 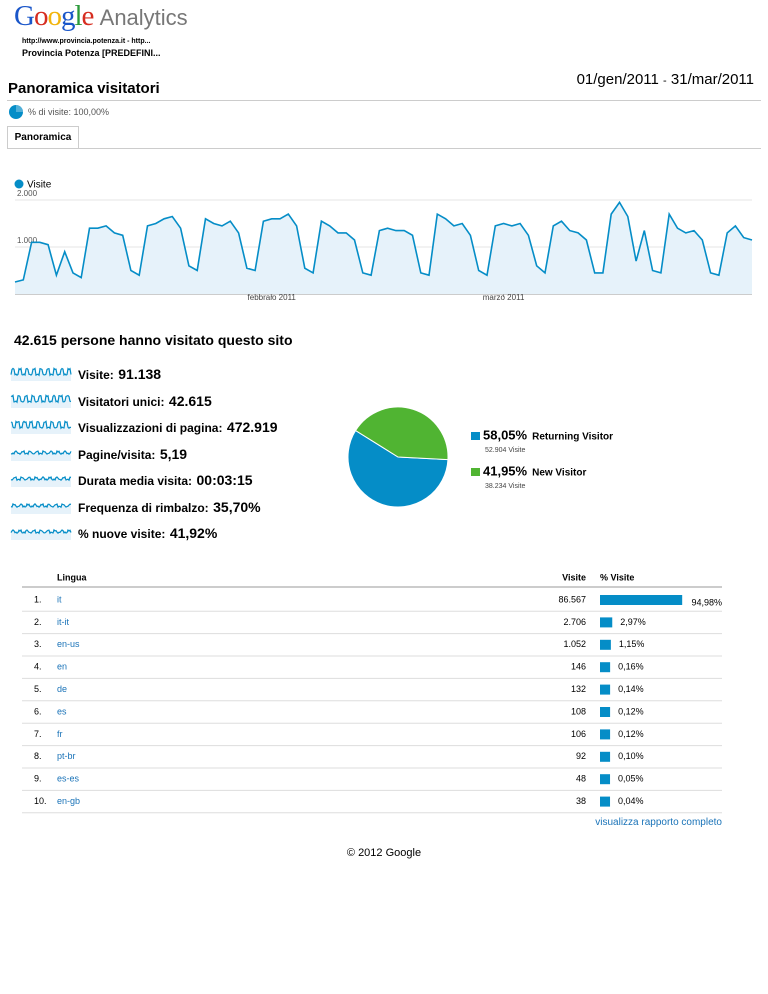 What do you see at coordinates (121, 401) in the screenshot?
I see `metric-label: Visitatori unici:` at bounding box center [121, 401].